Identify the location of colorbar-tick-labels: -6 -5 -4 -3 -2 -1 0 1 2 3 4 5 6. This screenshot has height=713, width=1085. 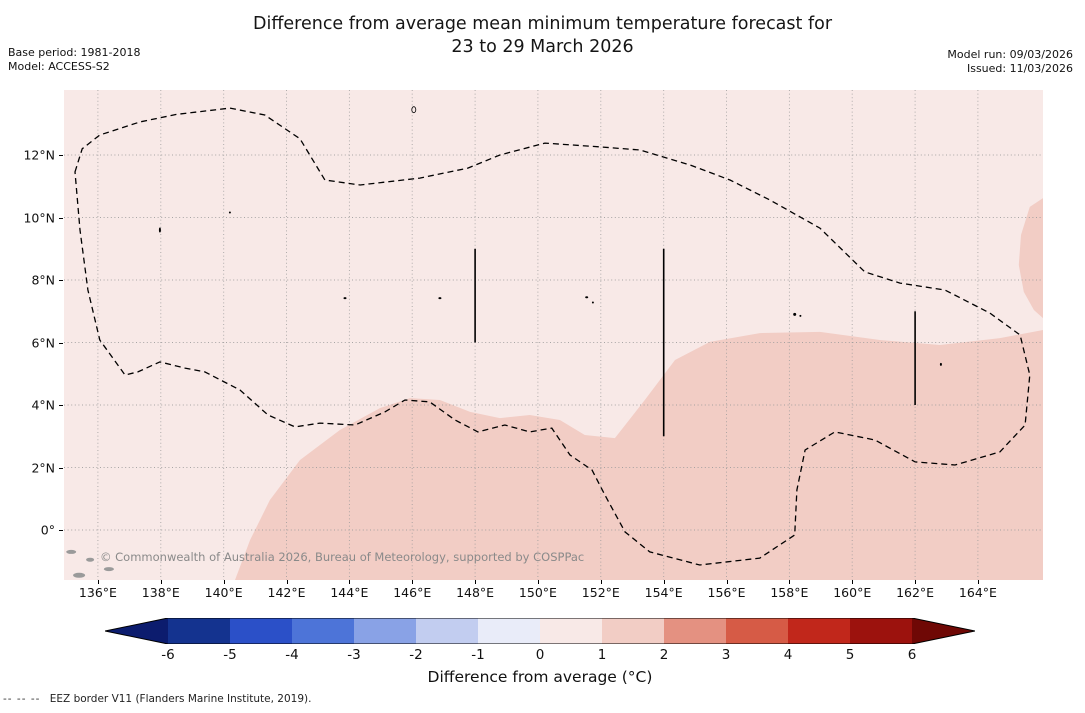
(540, 656).